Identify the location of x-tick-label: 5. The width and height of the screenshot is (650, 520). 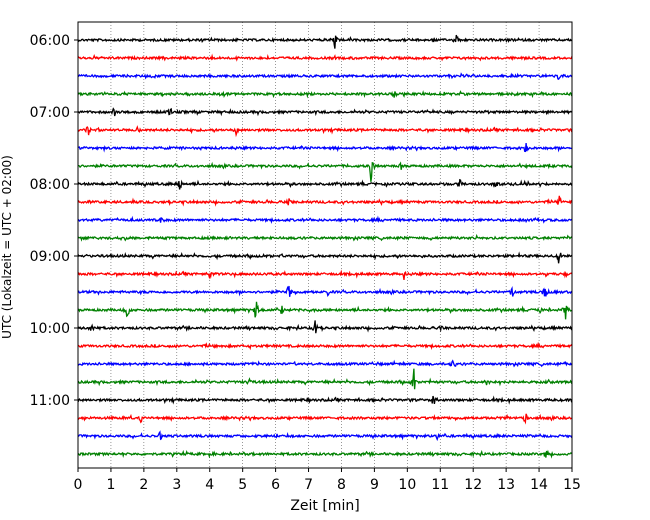
(242, 485).